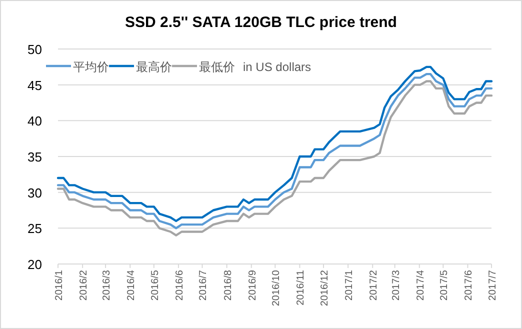 This screenshot has height=329, width=522. Describe the element at coordinates (277, 67) in the screenshot. I see `annotation: in US dollars` at that location.